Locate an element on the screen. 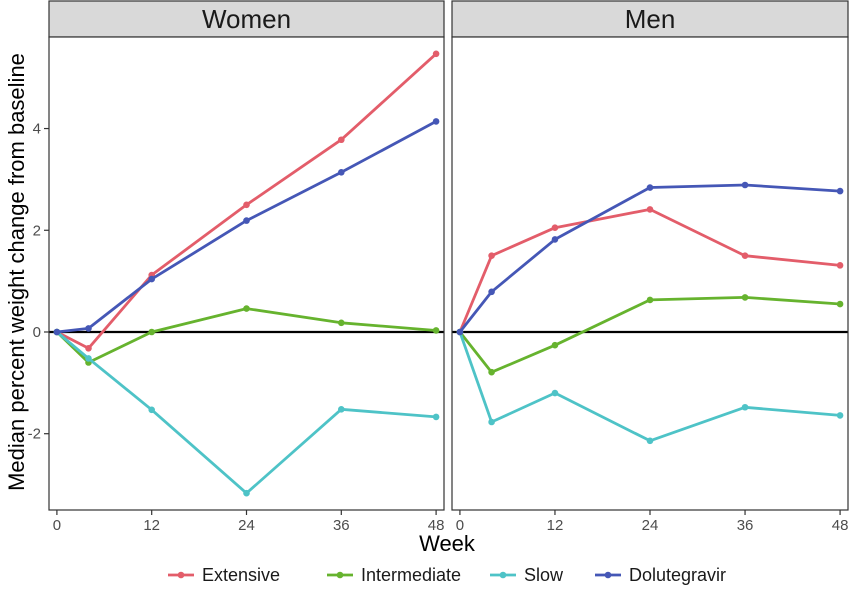 The height and width of the screenshot is (595, 850). legend-item-extensive: Extensive is located at coordinates (224, 575).